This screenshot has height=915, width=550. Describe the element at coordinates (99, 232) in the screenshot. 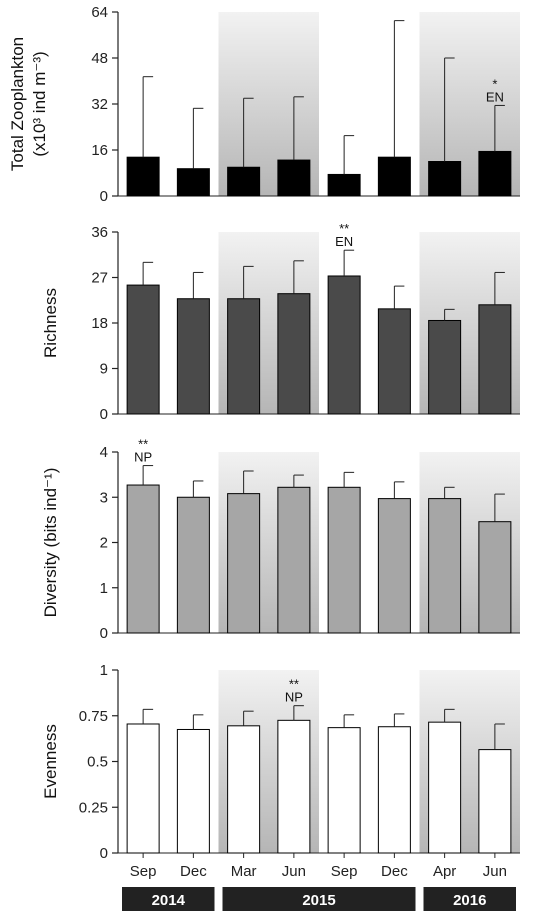

I see `y-tick-label: 36` at that location.